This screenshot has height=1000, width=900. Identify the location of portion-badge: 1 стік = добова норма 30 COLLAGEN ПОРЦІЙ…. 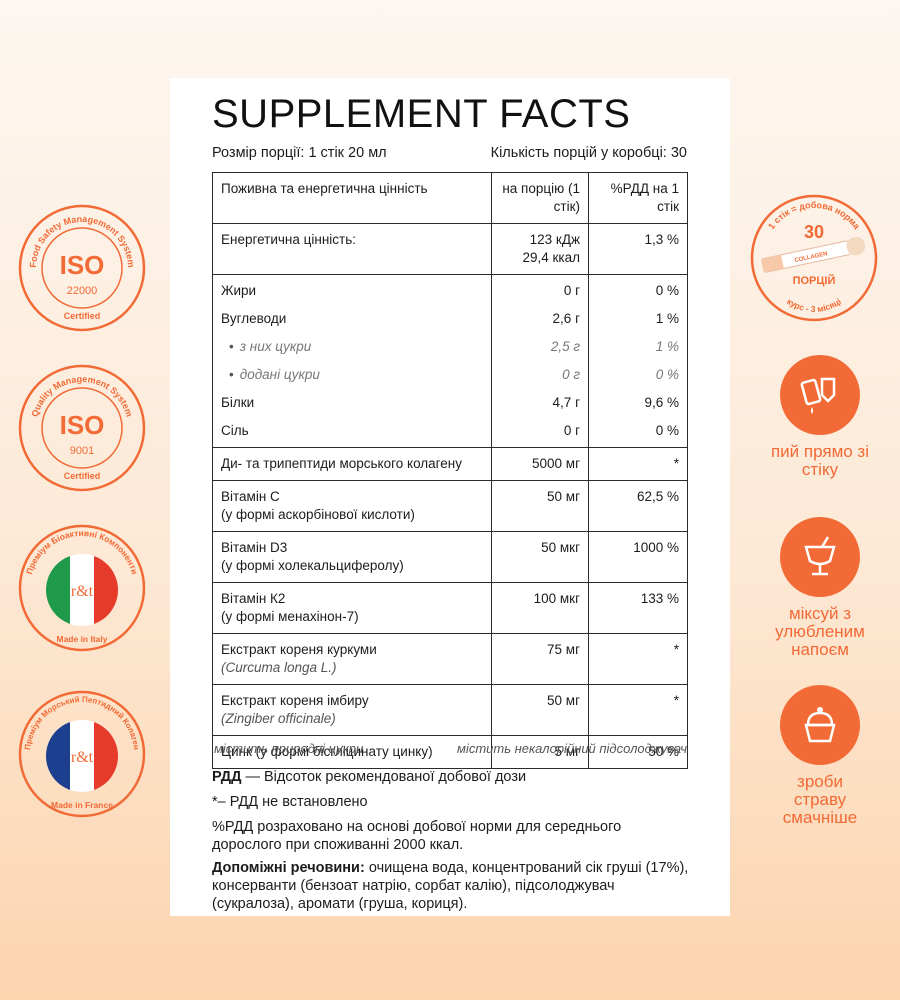
(814, 258).